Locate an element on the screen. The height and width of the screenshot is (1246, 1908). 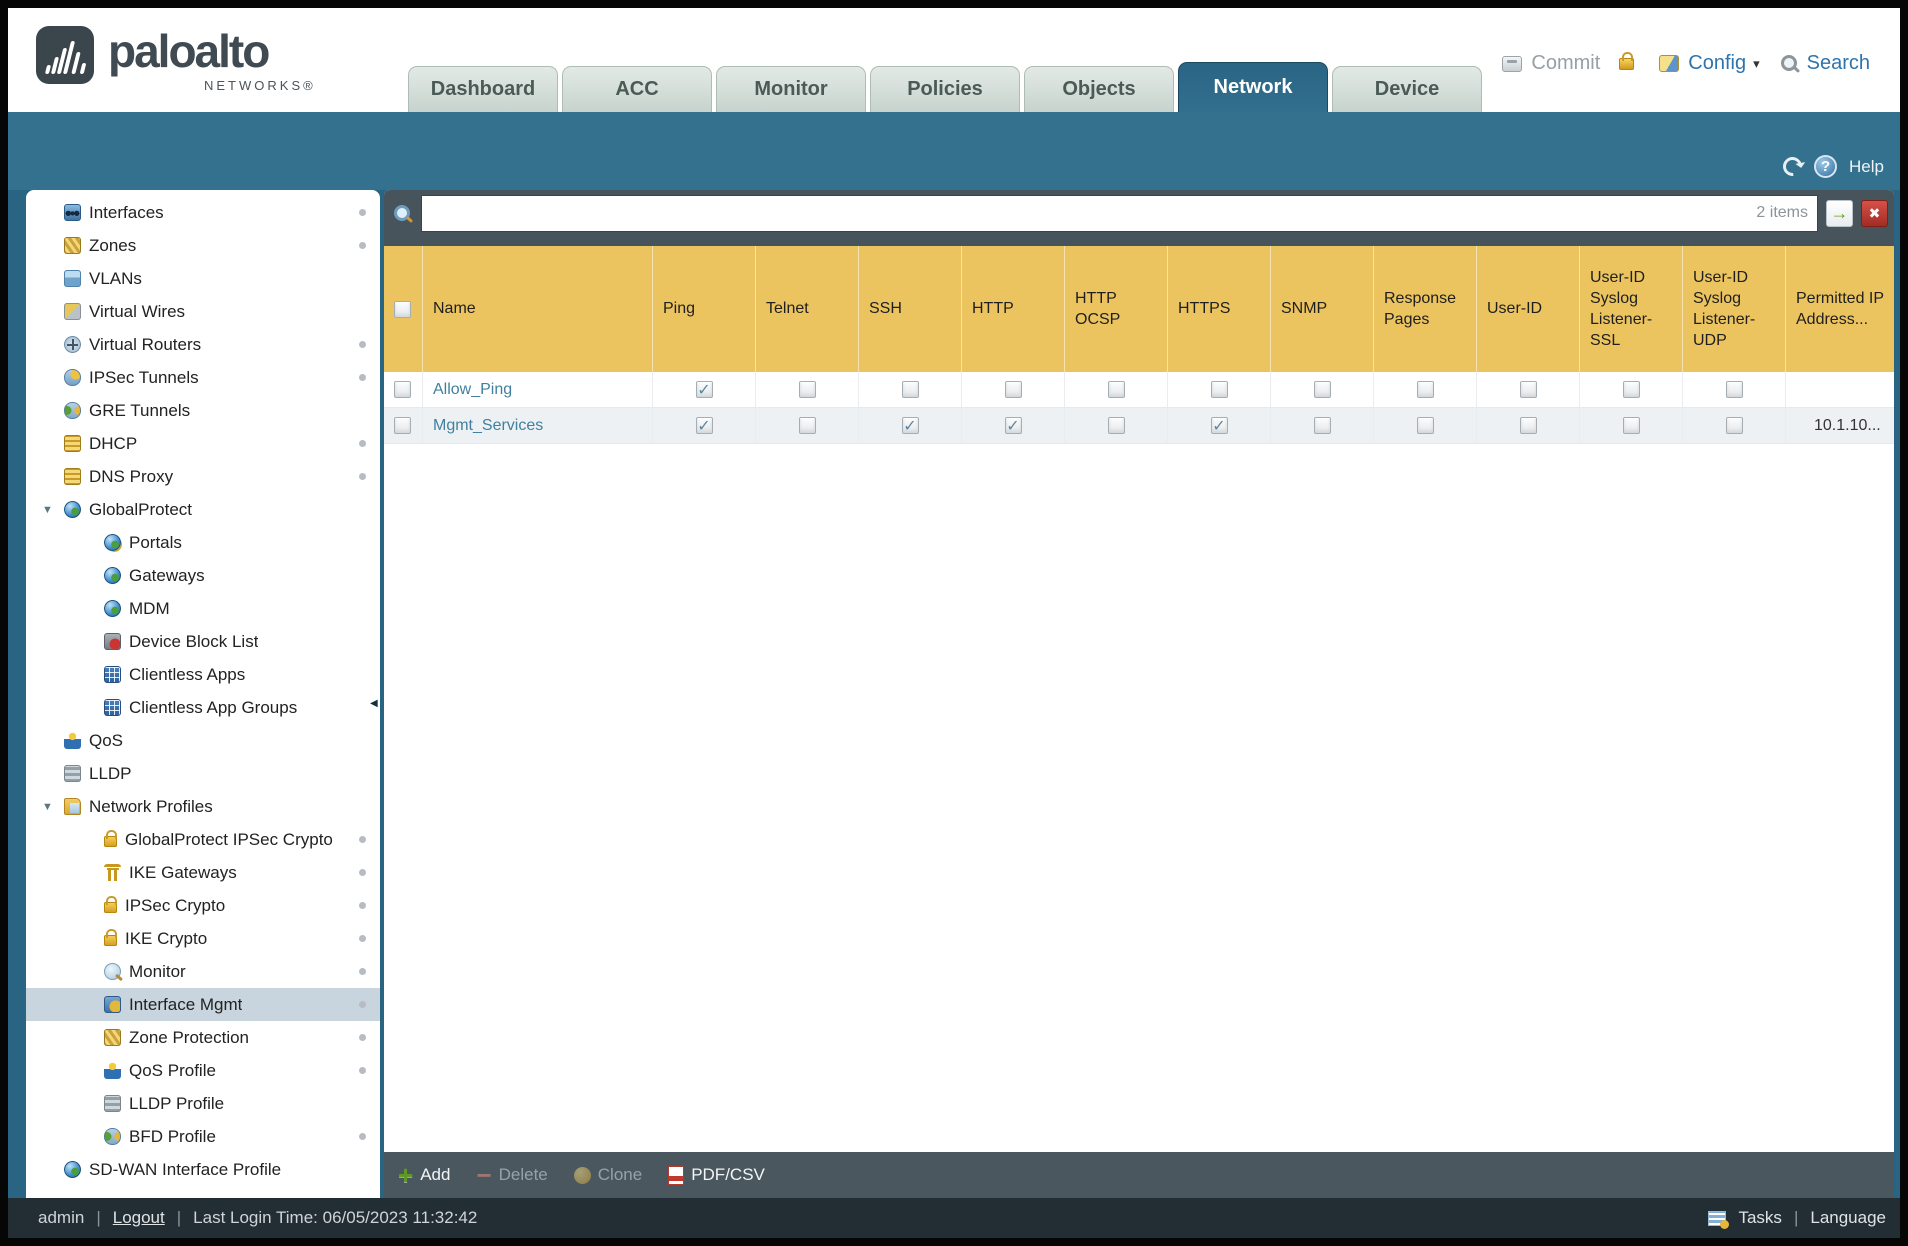
add-button: + Add is located at coordinates (424, 1175).